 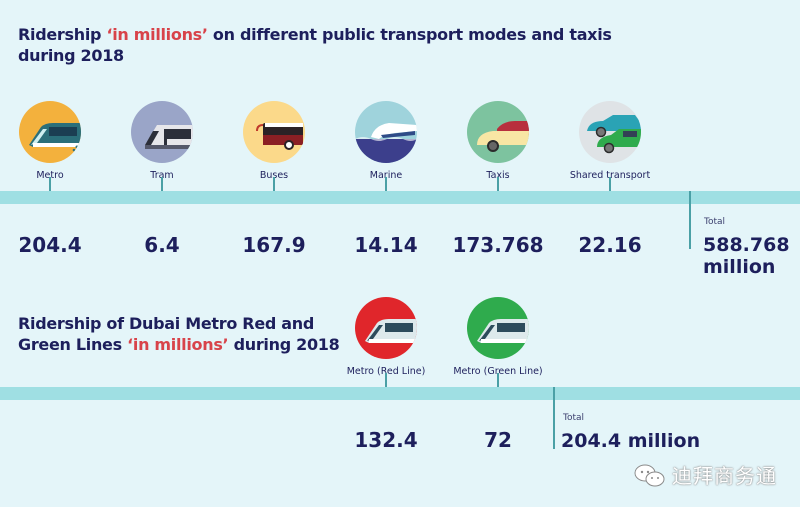 What do you see at coordinates (610, 132) in the screenshot?
I see `shared-cars-icon` at bounding box center [610, 132].